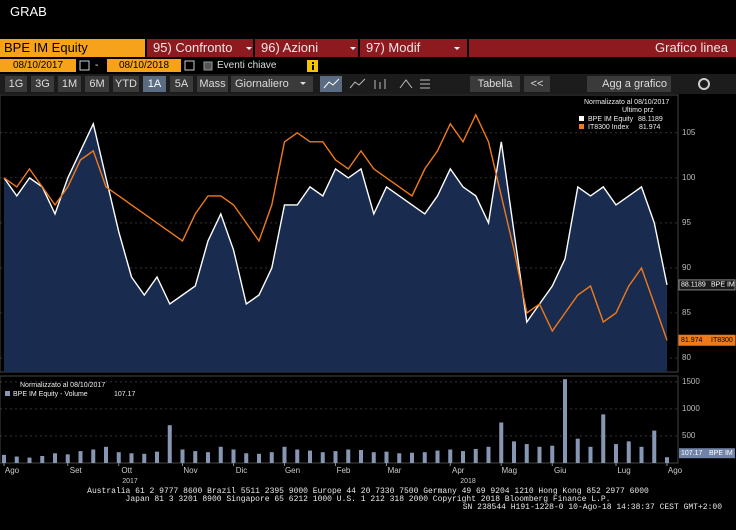  I want to click on x-tick-label: Mag, so click(509, 470).